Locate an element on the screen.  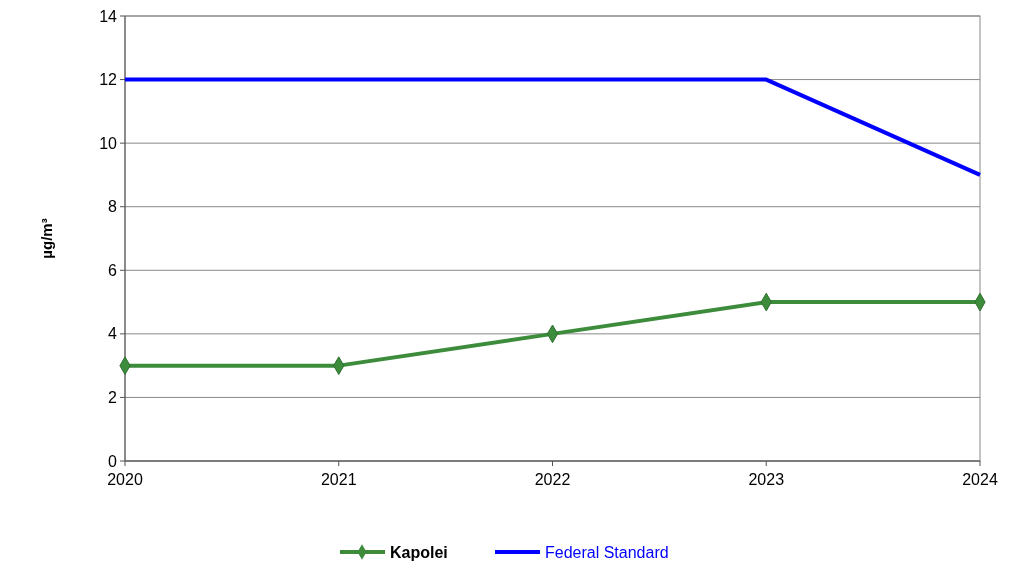
legend-label: Kapolei is located at coordinates (419, 552).